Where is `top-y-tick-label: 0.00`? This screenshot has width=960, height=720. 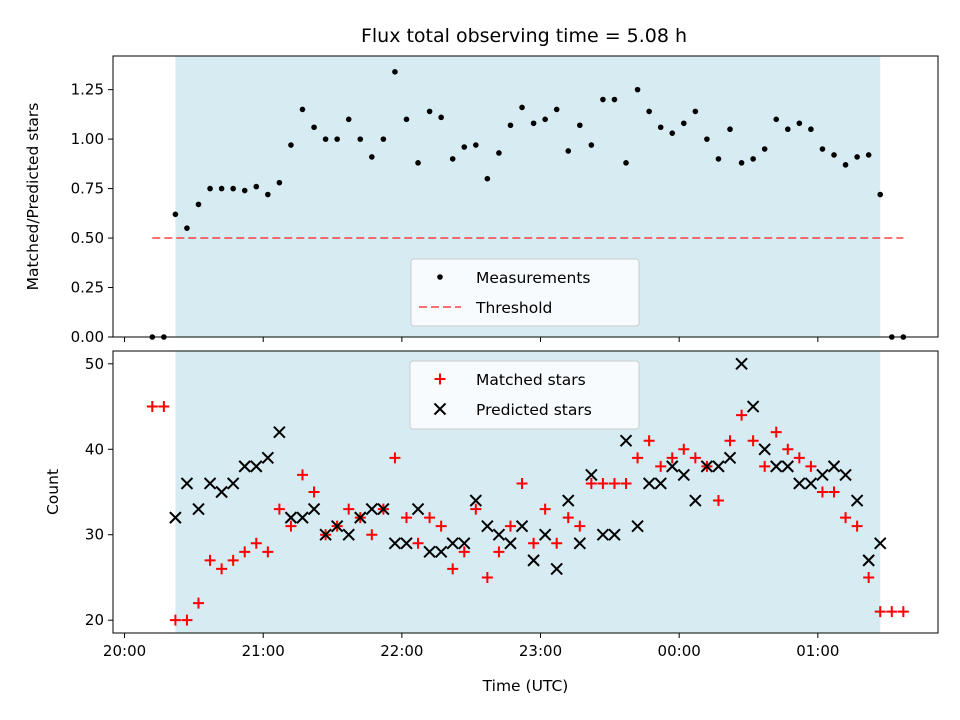 top-y-tick-label: 0.00 is located at coordinates (87, 337).